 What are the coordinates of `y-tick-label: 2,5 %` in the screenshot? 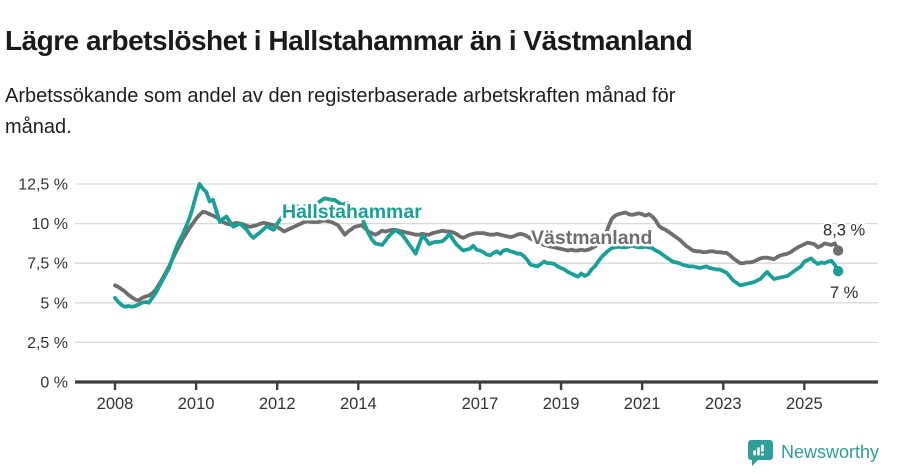 It's located at (47, 343).